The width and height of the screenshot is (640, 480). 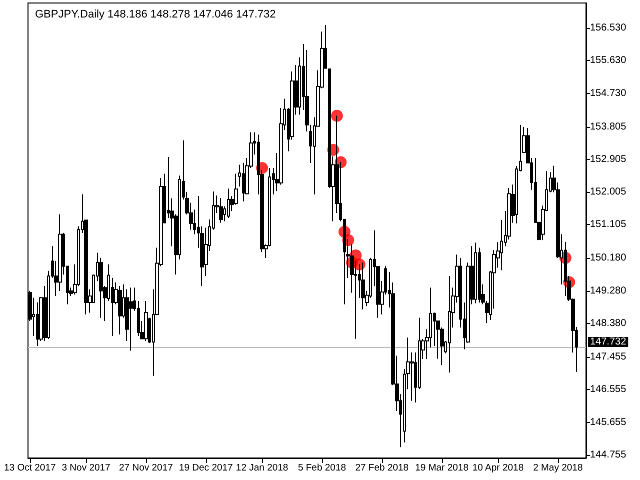 I want to click on y-tick-label: 155.630, so click(x=608, y=60).